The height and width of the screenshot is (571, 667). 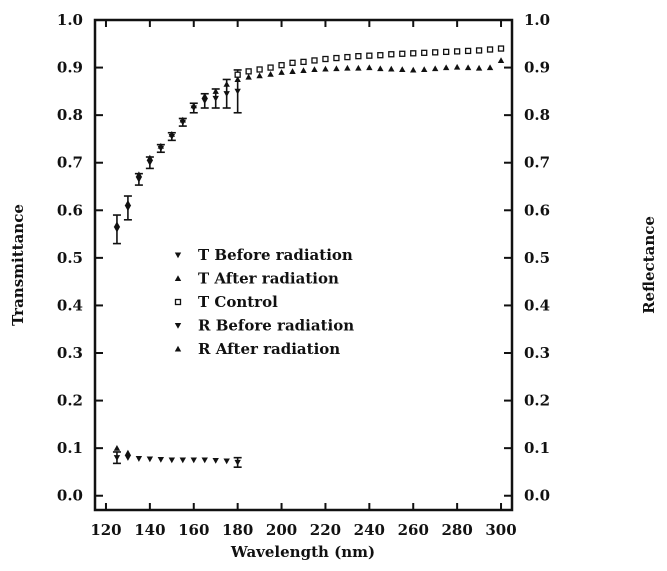 What do you see at coordinates (269, 349) in the screenshot?
I see `legend-label: R After radiation` at bounding box center [269, 349].